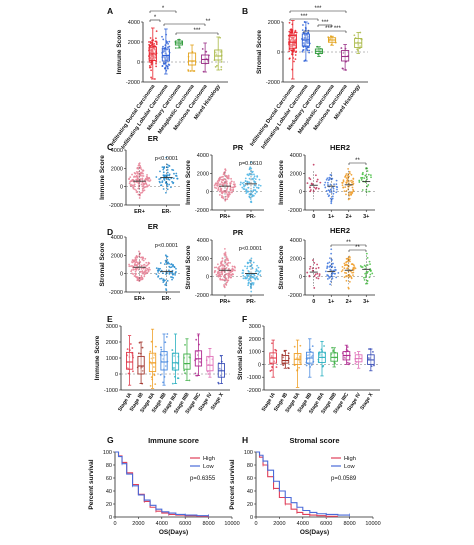  What do you see at coordinates (254, 391) in the screenshot?
I see `panel-F-ytick-label: -2000` at bounding box center [254, 391].